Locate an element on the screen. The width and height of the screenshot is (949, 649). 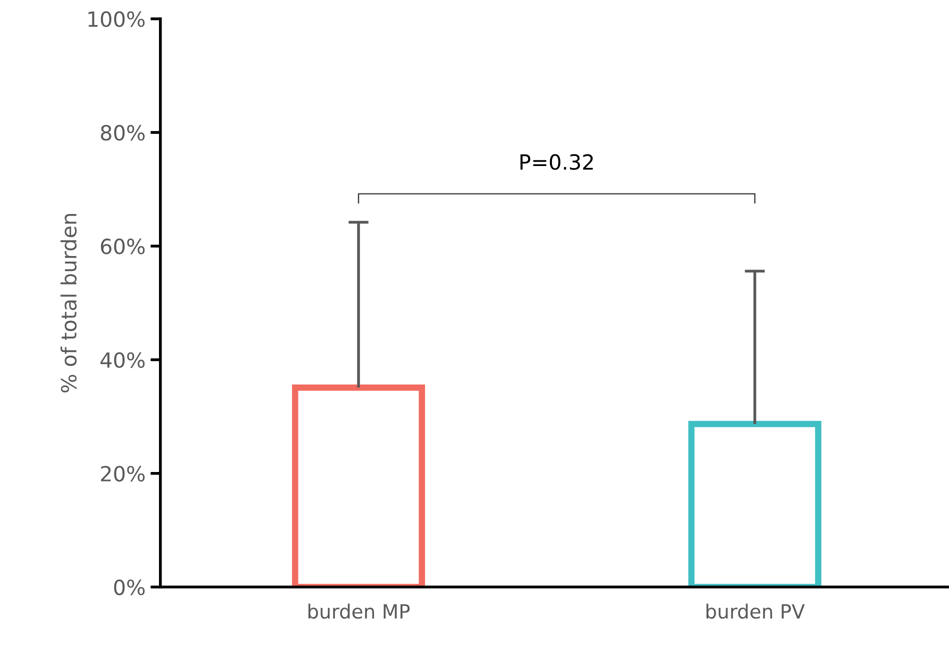
x-tick-label: burden PV is located at coordinates (755, 611).